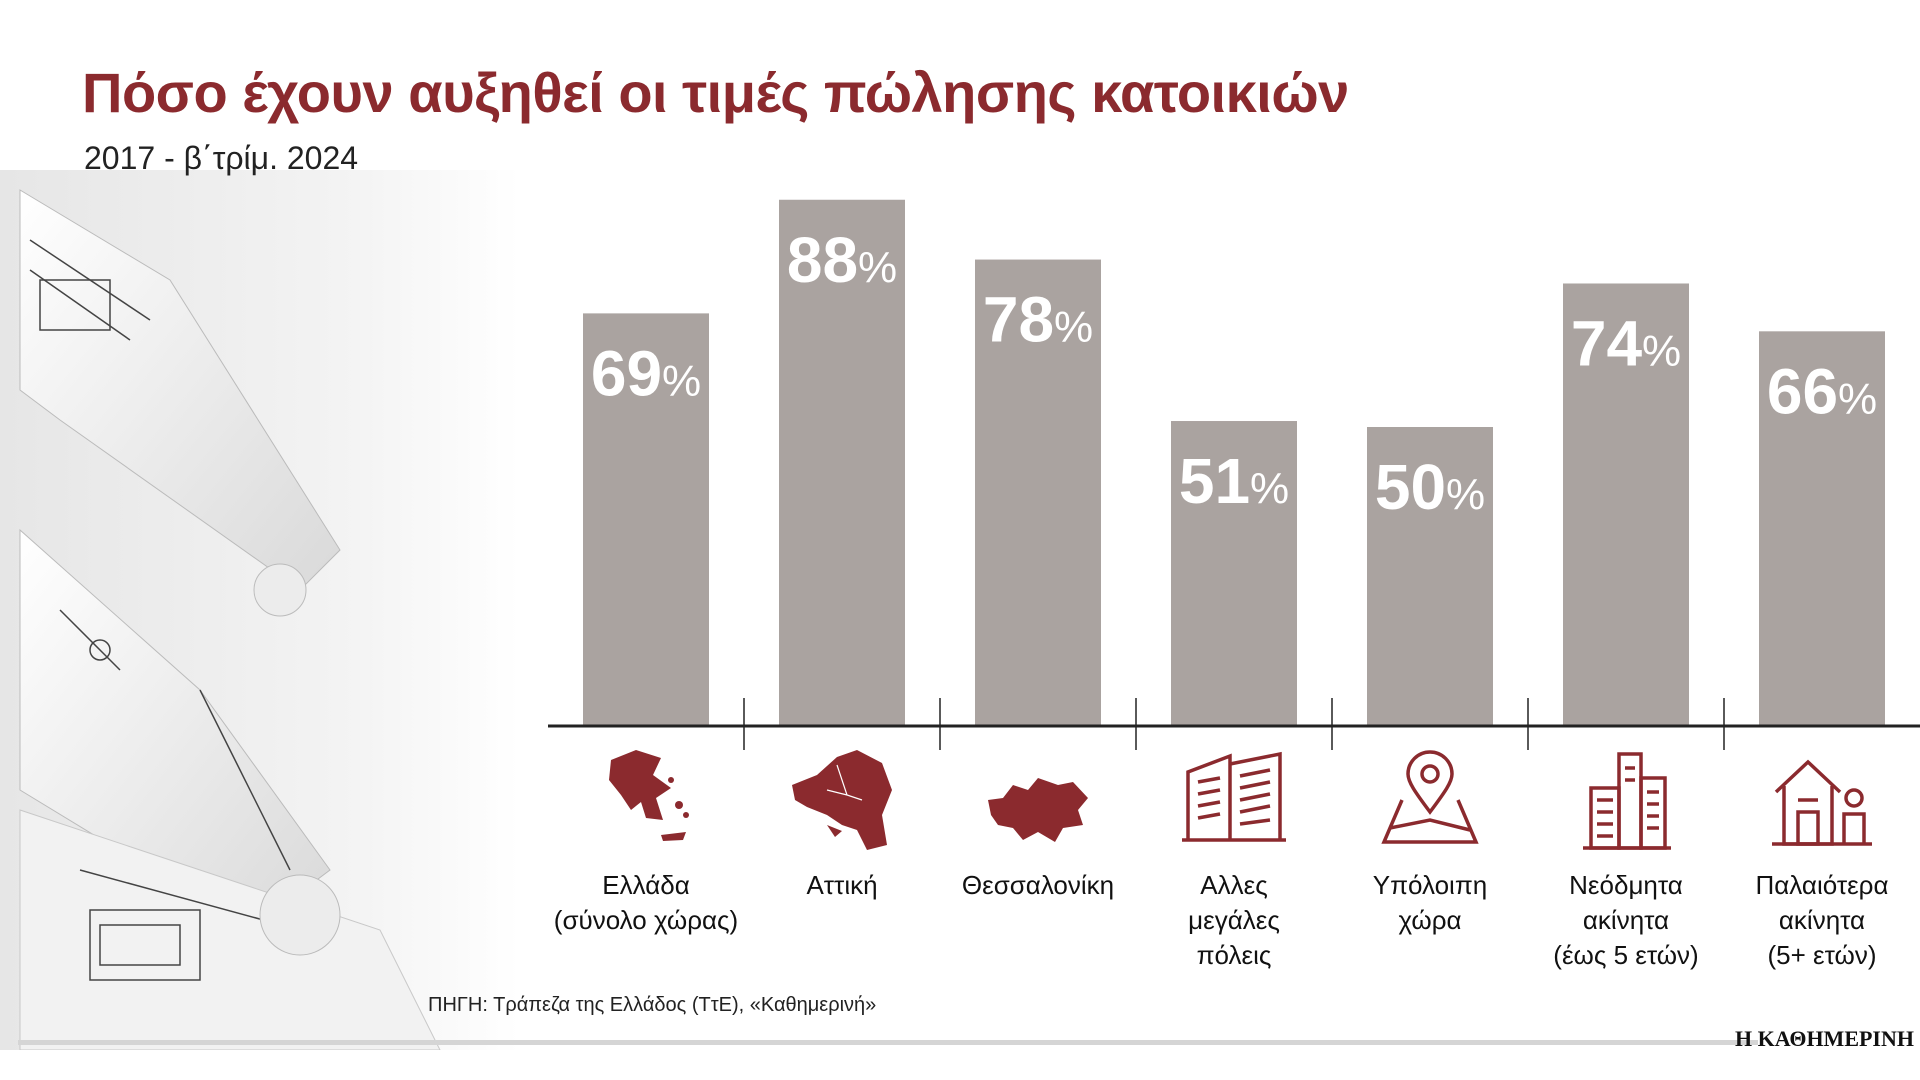  What do you see at coordinates (221, 158) in the screenshot?
I see `chart-subtitle: 2017 - β΄τρίμ. 2024` at bounding box center [221, 158].